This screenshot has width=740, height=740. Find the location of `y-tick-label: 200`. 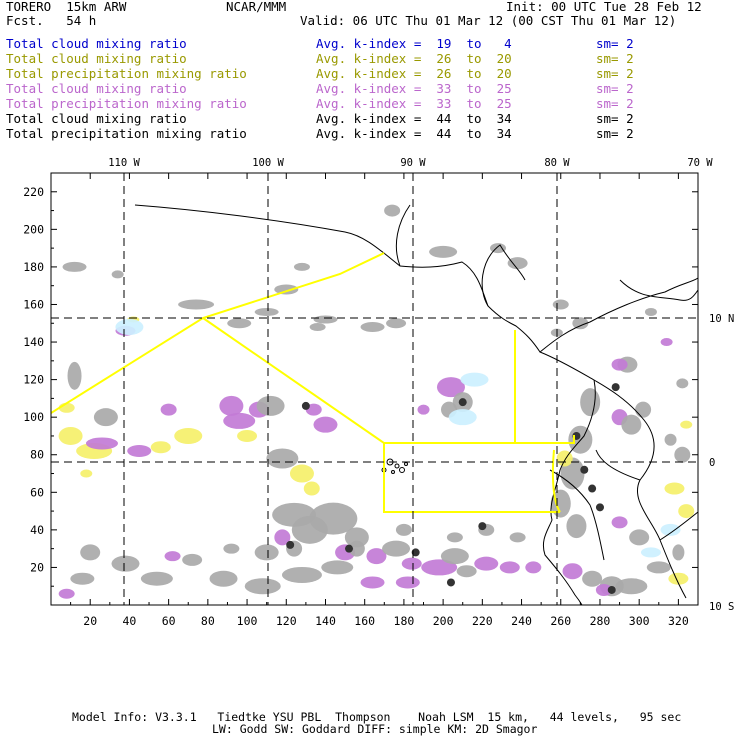

y-tick-label: 200 is located at coordinates (33, 229).